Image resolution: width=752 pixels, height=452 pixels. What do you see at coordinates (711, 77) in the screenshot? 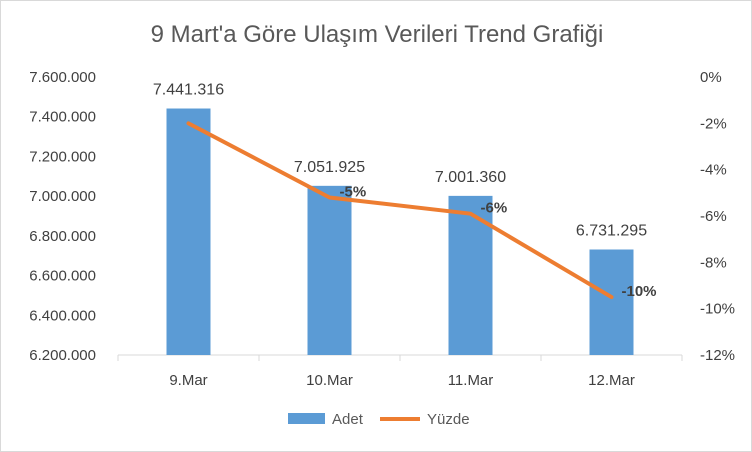
I see `y-right-tick-label: 0%` at bounding box center [711, 77].